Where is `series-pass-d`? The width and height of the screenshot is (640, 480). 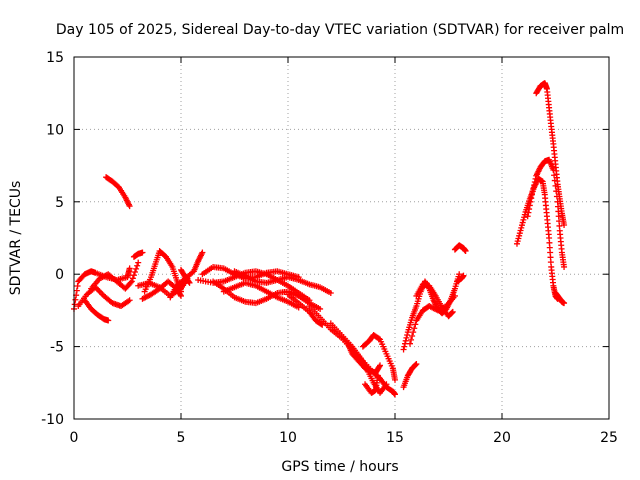
series-pass-d is located at coordinates (115, 275).